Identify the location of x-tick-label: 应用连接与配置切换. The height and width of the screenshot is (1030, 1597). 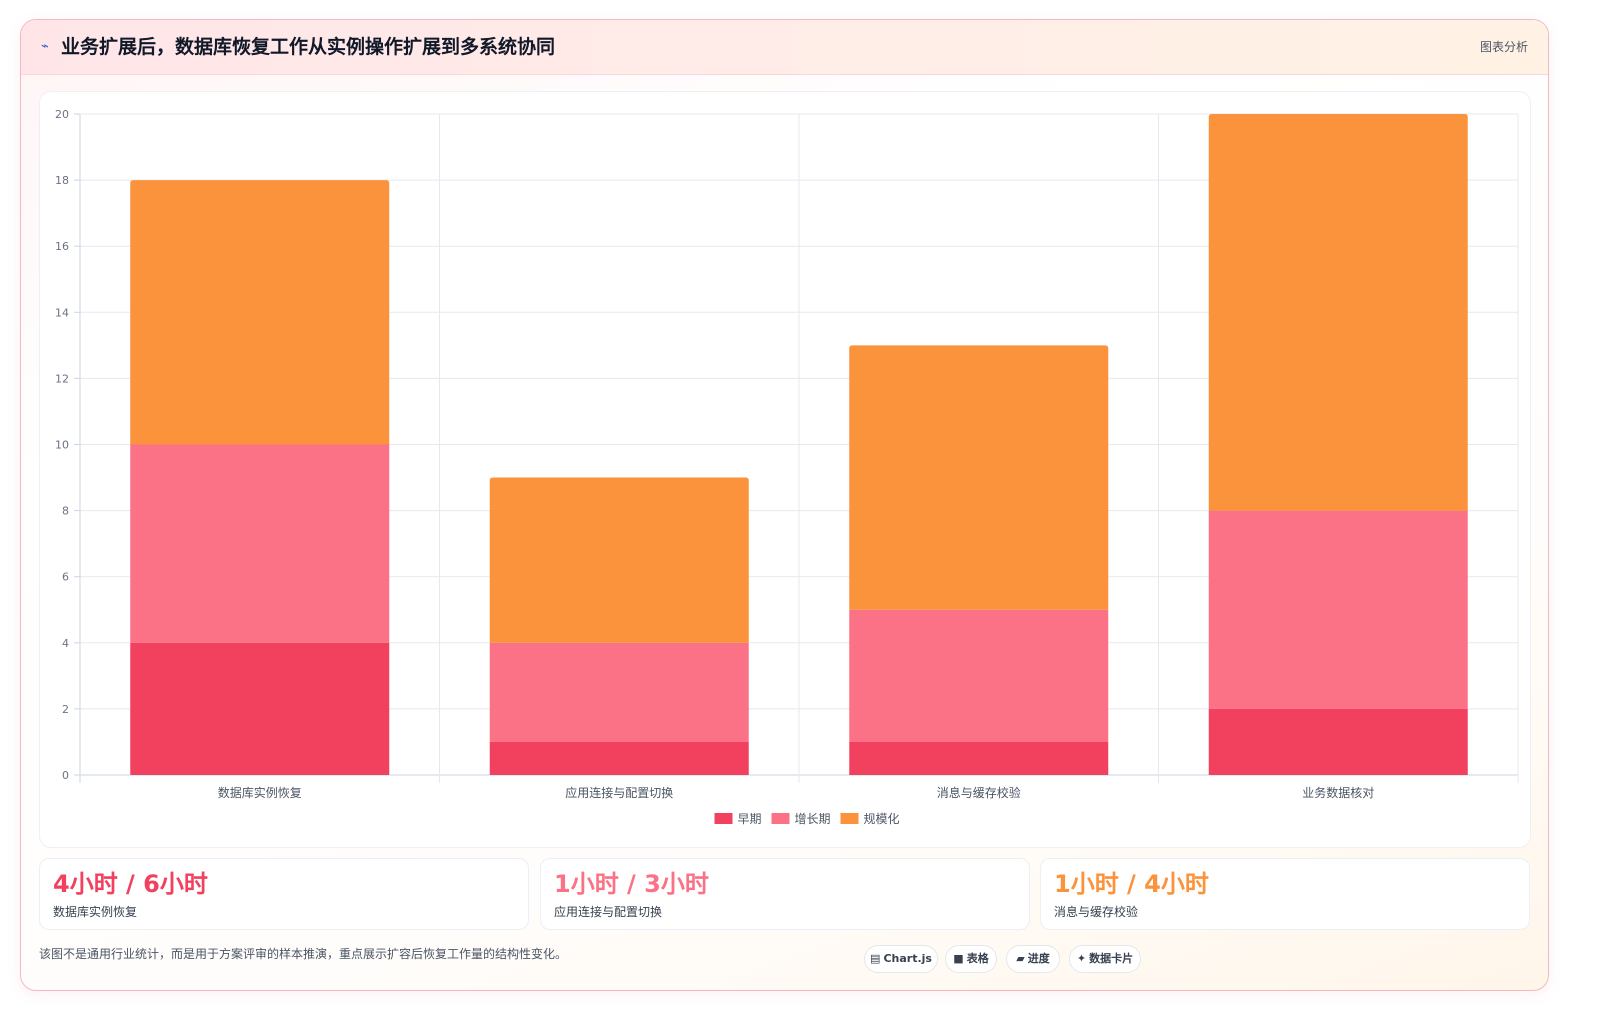
(619, 792).